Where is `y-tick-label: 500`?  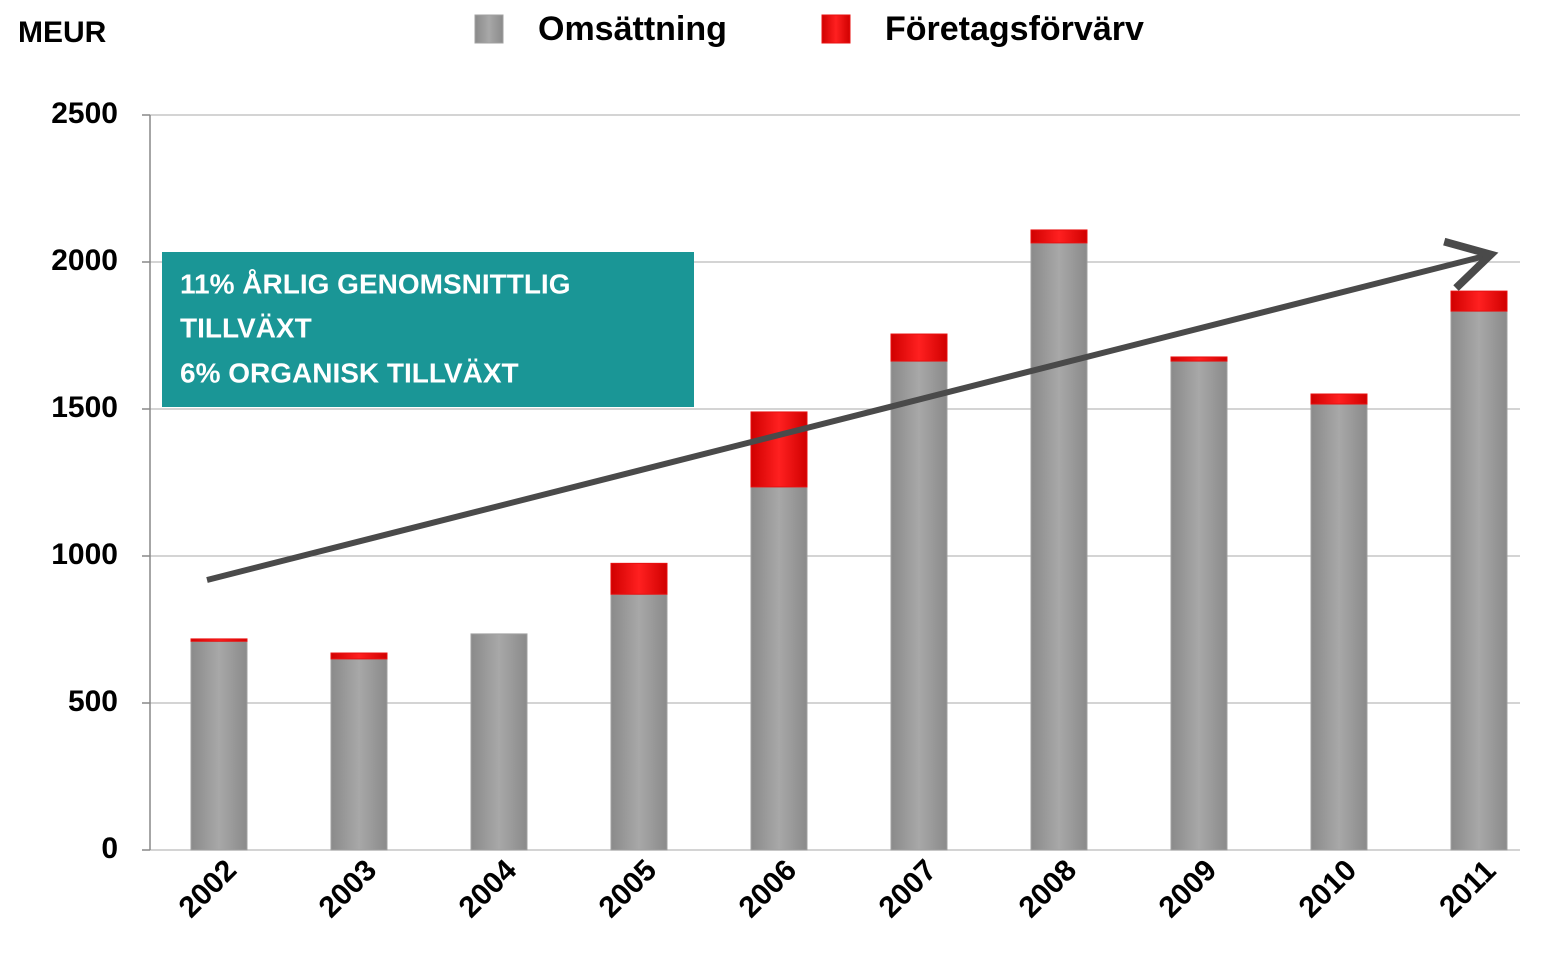 y-tick-label: 500 is located at coordinates (93, 701).